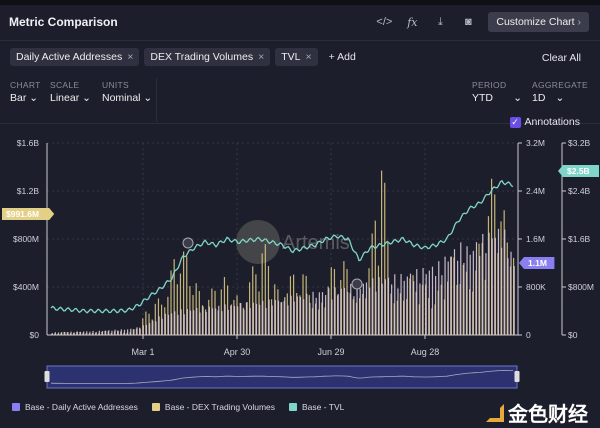 The height and width of the screenshot is (428, 600). Describe the element at coordinates (552, 122) in the screenshot. I see `annotations-label: Annotations` at that location.